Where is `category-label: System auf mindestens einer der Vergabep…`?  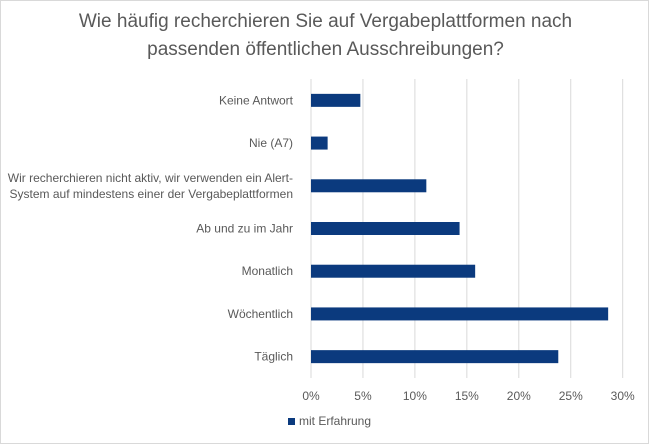
category-label: System auf mindestens einer der Vergabep… is located at coordinates (152, 194).